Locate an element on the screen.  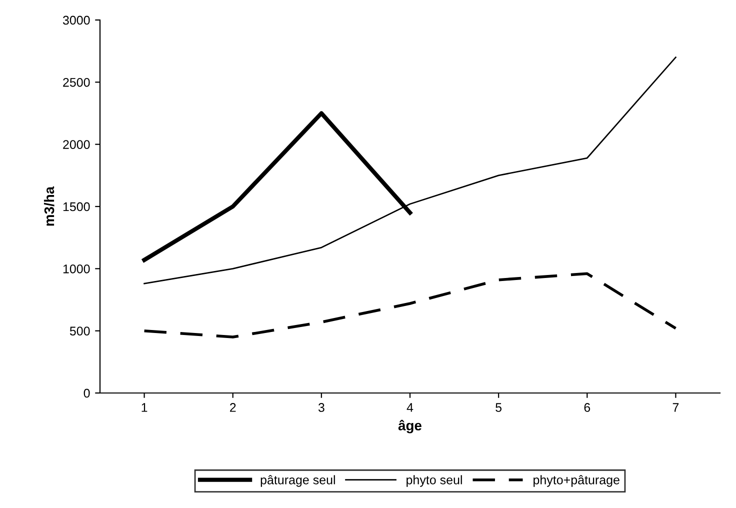
y-axis-title: m3/ha is located at coordinates (49, 206).